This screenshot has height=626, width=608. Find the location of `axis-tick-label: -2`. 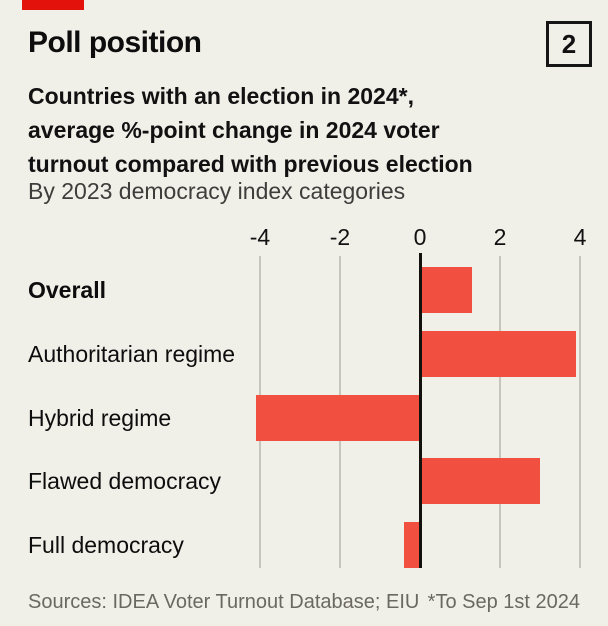

axis-tick-label: -2 is located at coordinates (340, 237).